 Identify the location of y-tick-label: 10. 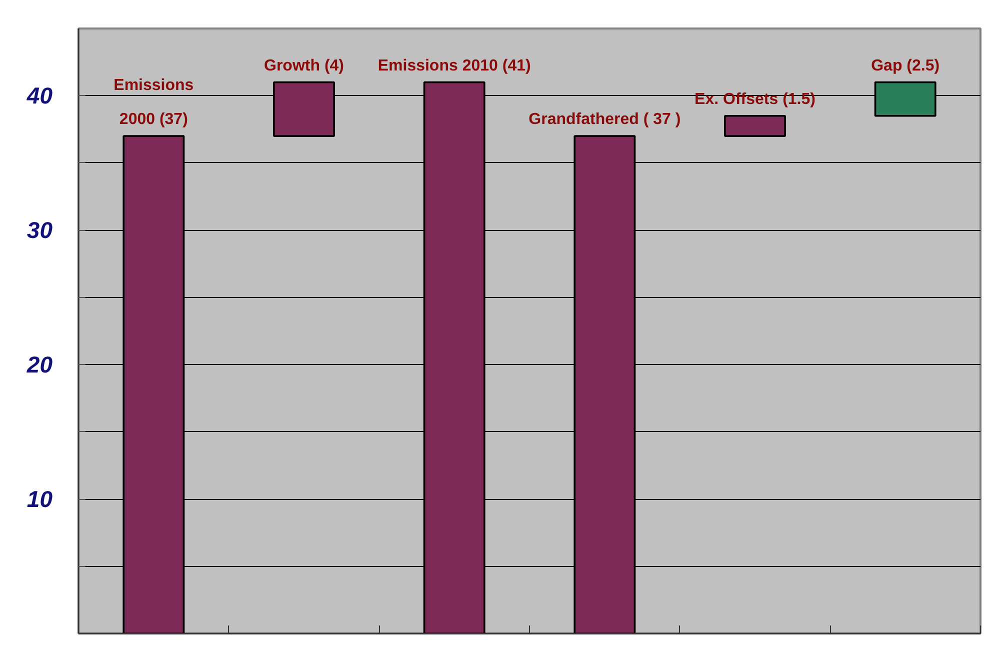
(39, 499).